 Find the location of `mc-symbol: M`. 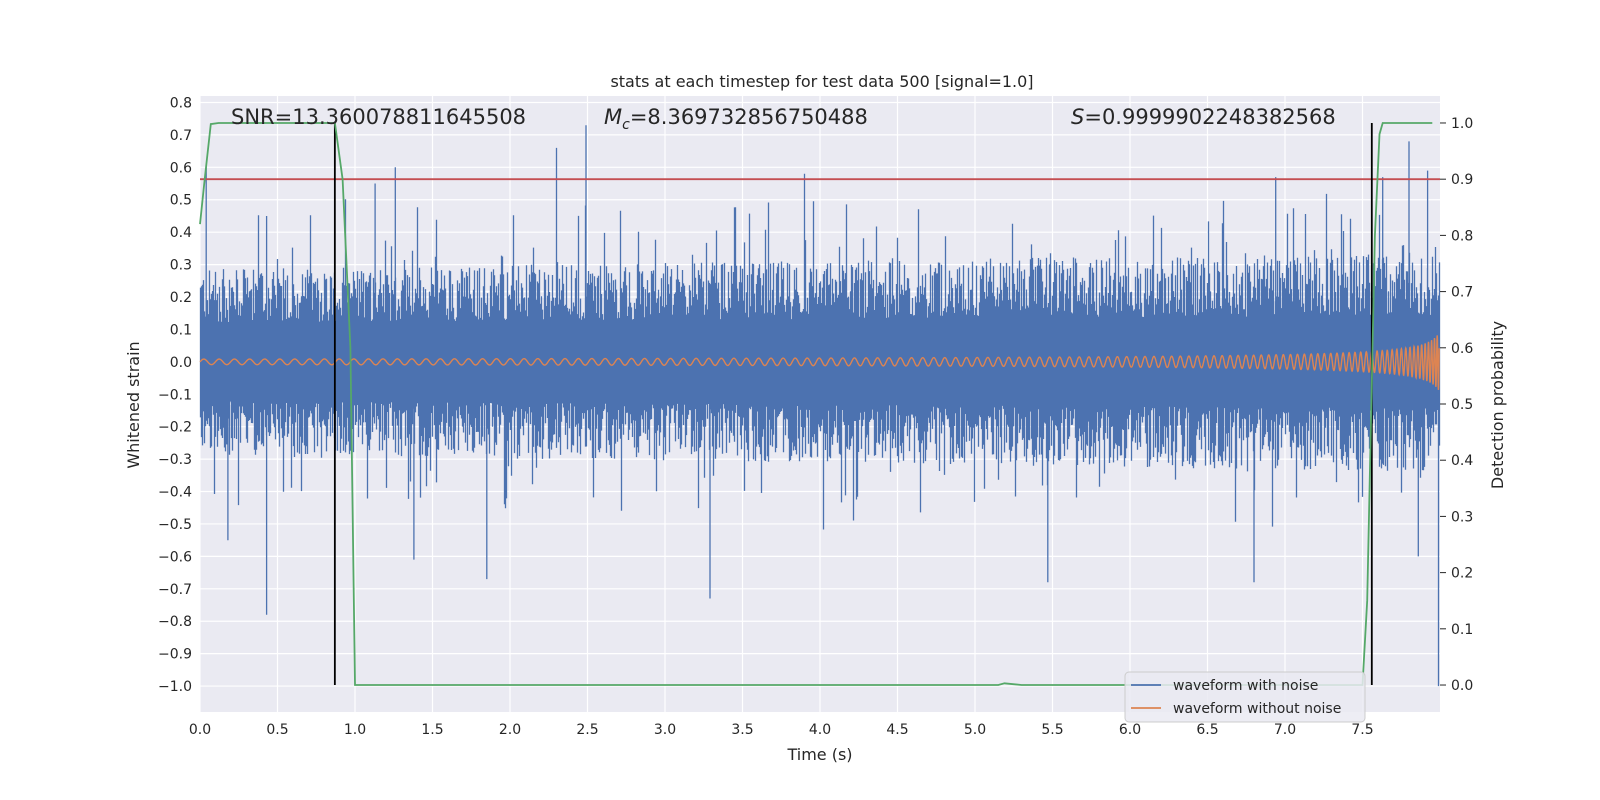

mc-symbol: M is located at coordinates (613, 117).